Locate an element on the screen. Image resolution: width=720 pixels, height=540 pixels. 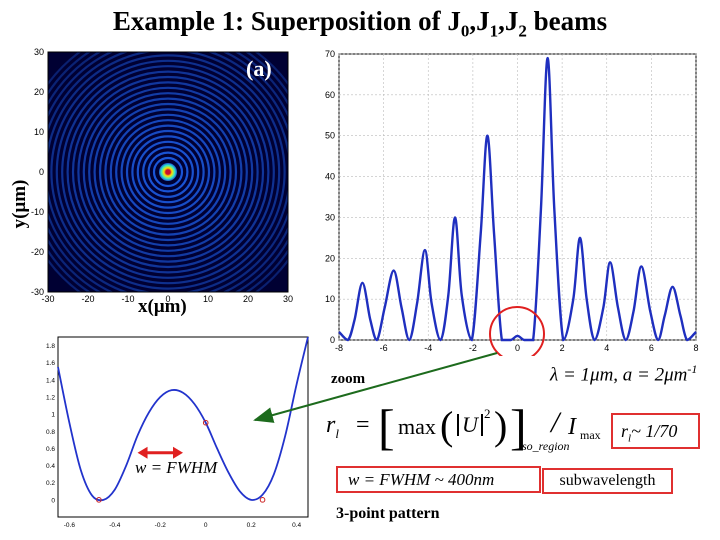
panel-a-xtick-label: 30 is located at coordinates (288, 299).